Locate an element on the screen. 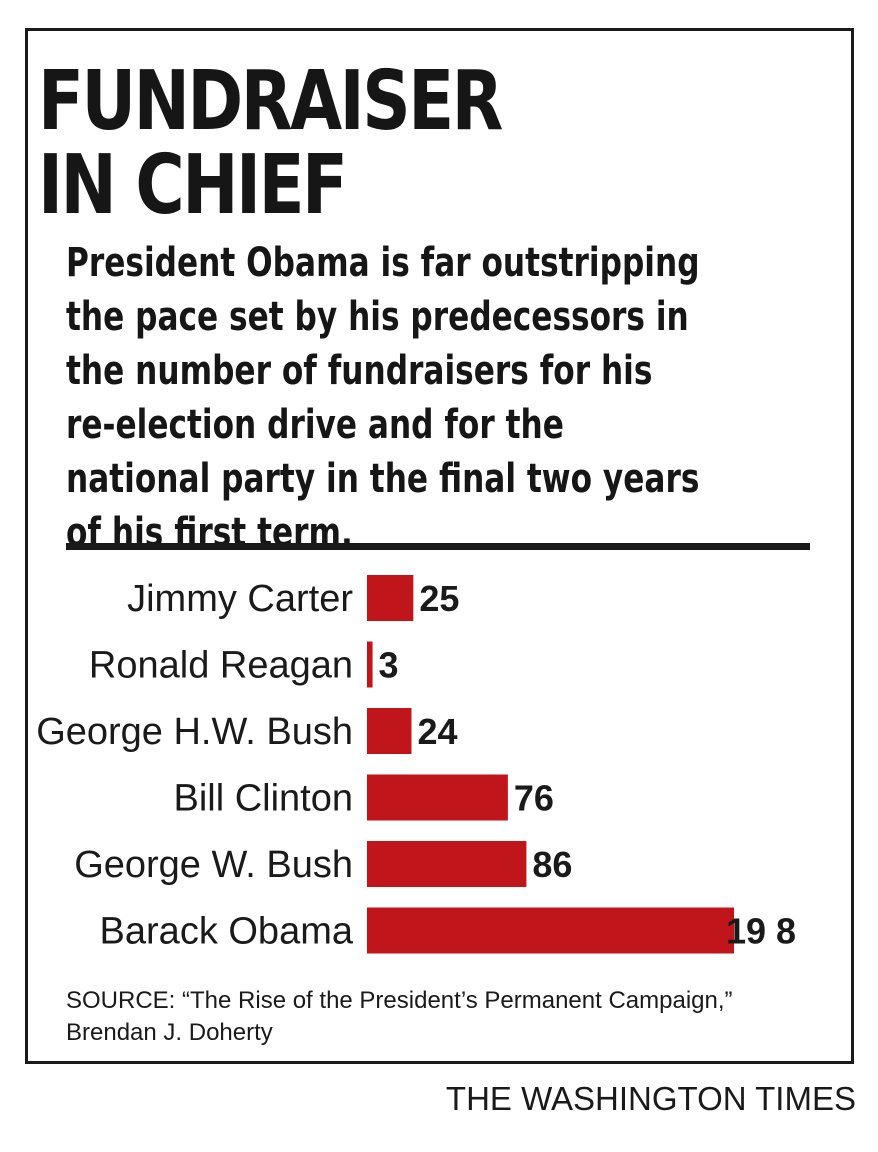  title-line: FUNDRAISER is located at coordinates (270, 101).